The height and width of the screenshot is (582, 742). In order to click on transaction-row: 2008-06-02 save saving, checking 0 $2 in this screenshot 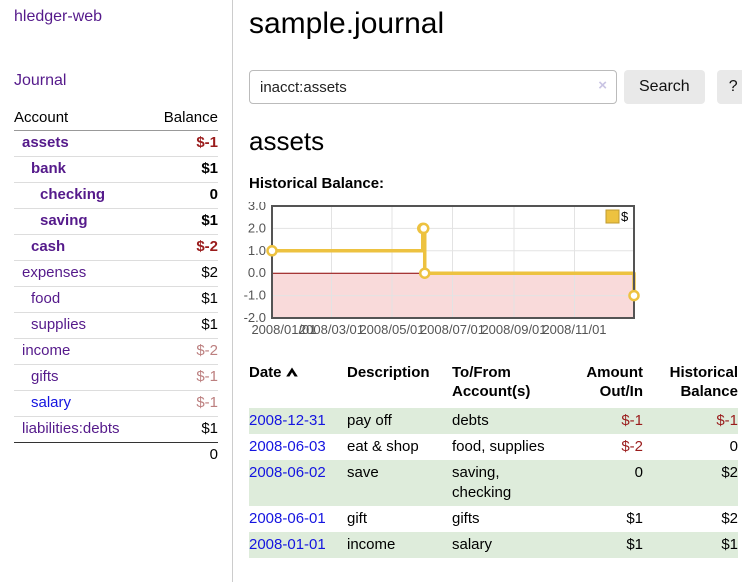, I will do `click(493, 483)`.